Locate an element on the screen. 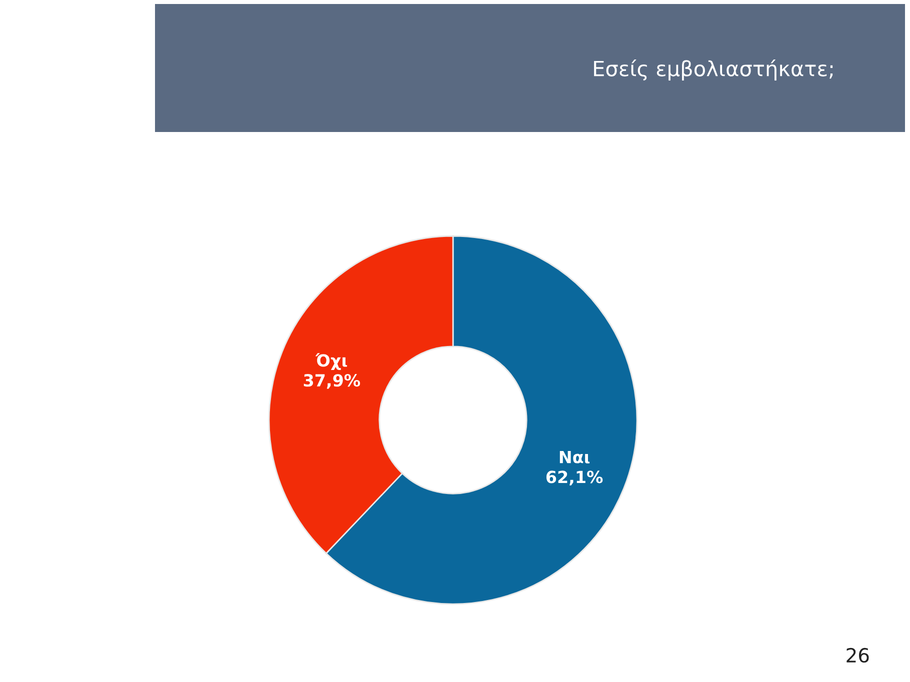 This screenshot has height=682, width=910. slice-label: Ναι is located at coordinates (575, 457).